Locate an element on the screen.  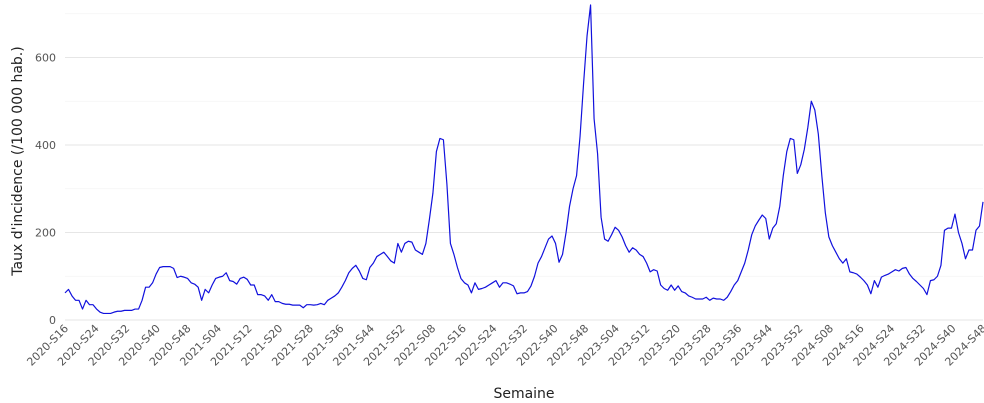
y-tick-label: 600 is located at coordinates (45, 58).